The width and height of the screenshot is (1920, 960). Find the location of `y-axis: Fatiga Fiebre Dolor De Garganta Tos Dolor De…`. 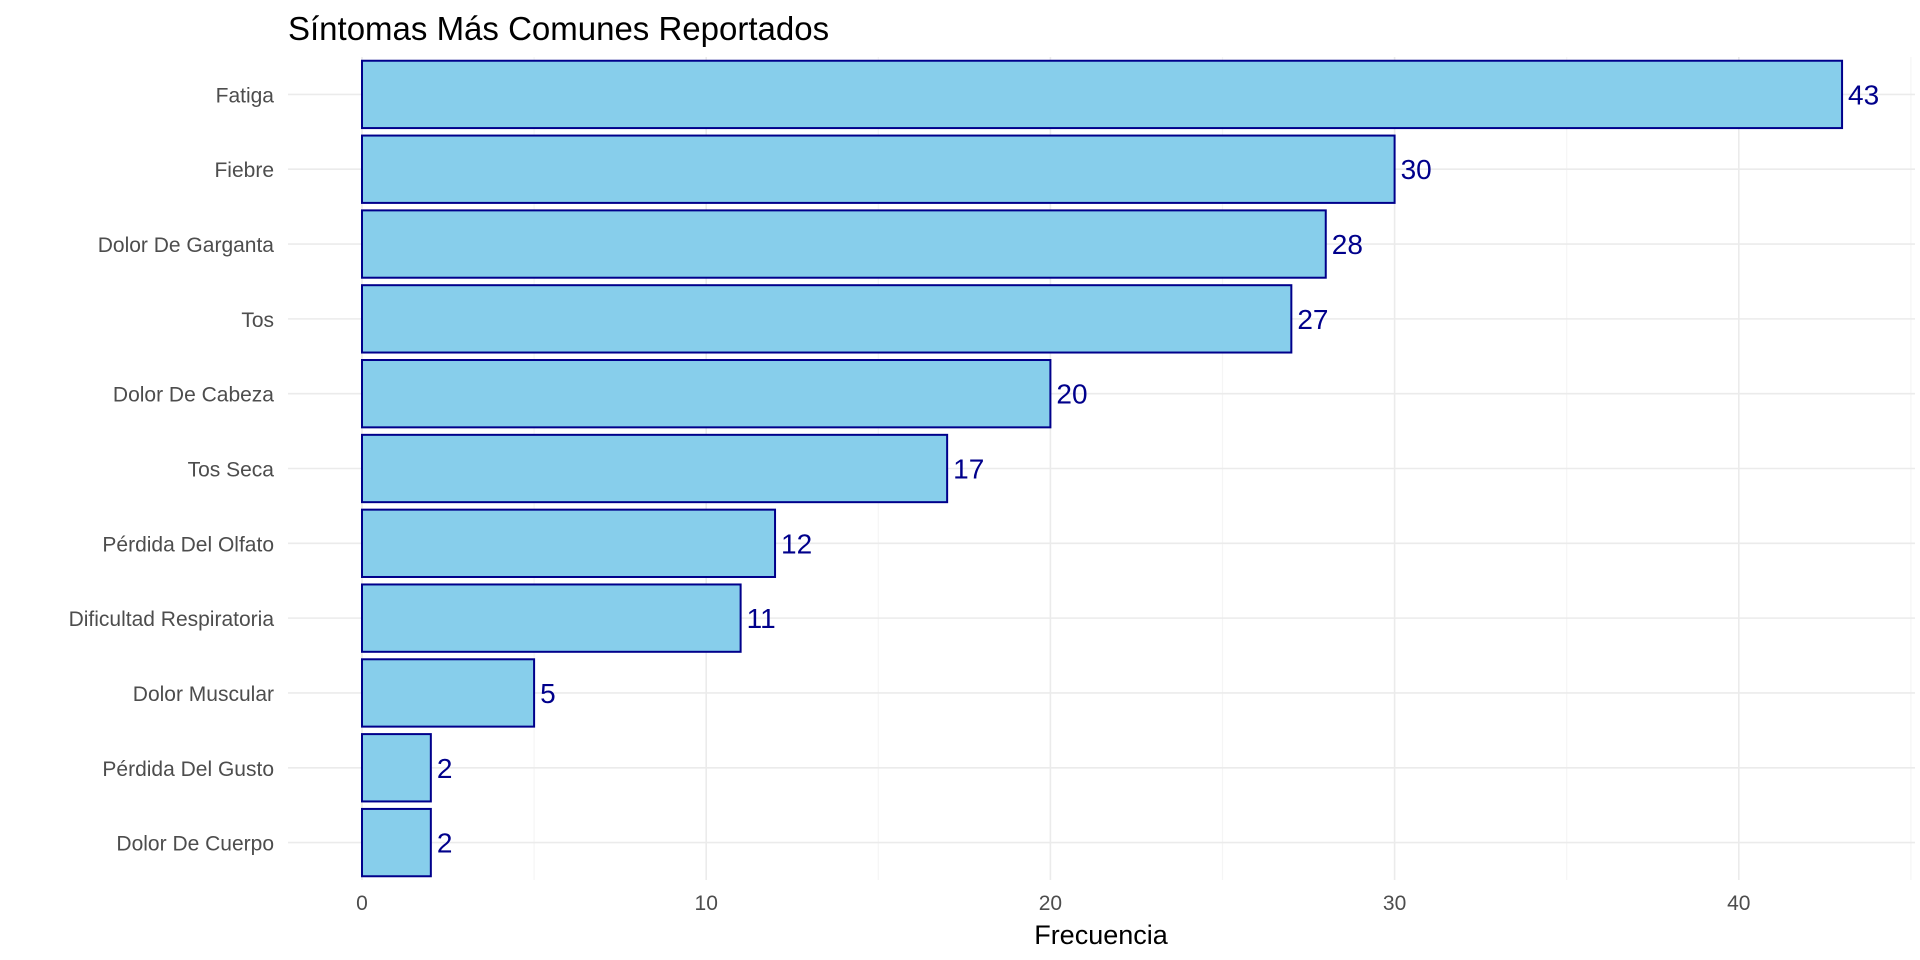

y-axis: Fatiga Fiebre Dolor De Garganta Tos Dolor De… is located at coordinates (172, 469).